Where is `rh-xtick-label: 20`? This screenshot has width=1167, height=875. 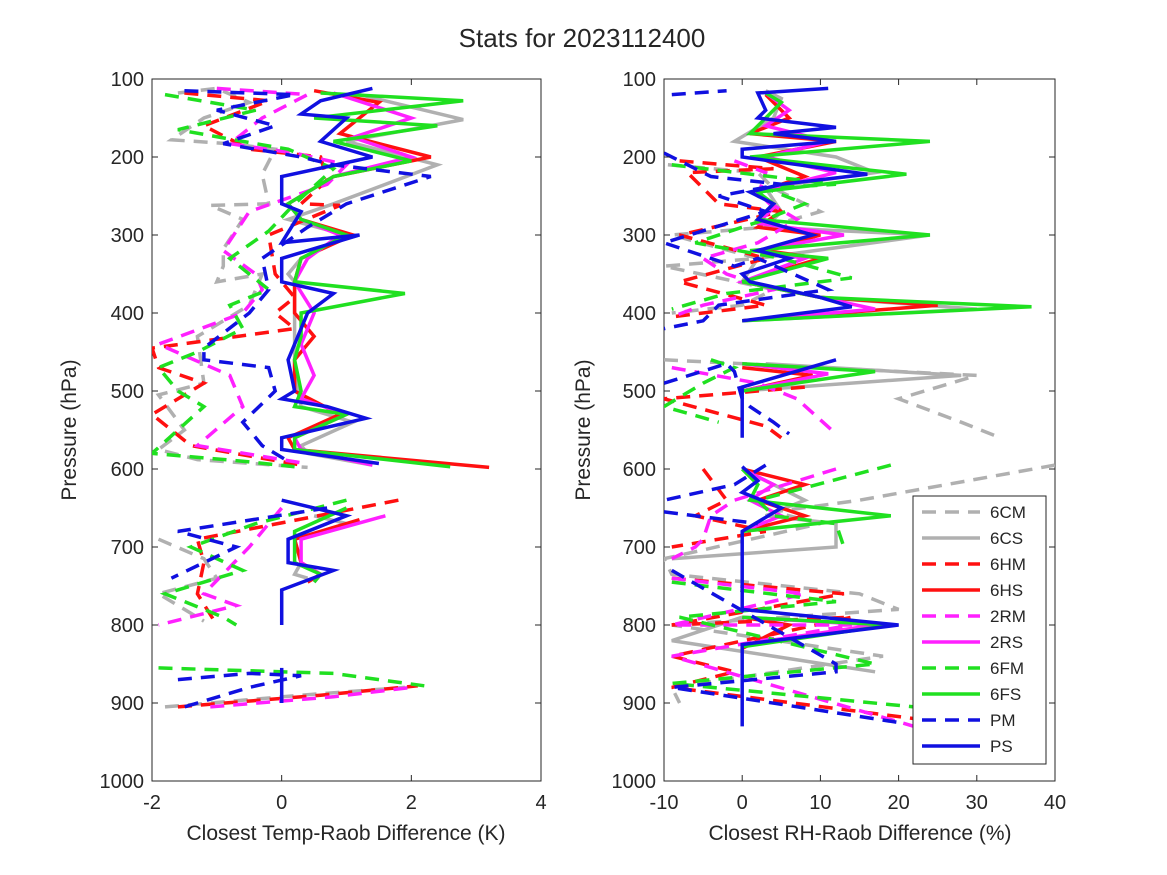
rh-xtick-label: 20 is located at coordinates (898, 803).